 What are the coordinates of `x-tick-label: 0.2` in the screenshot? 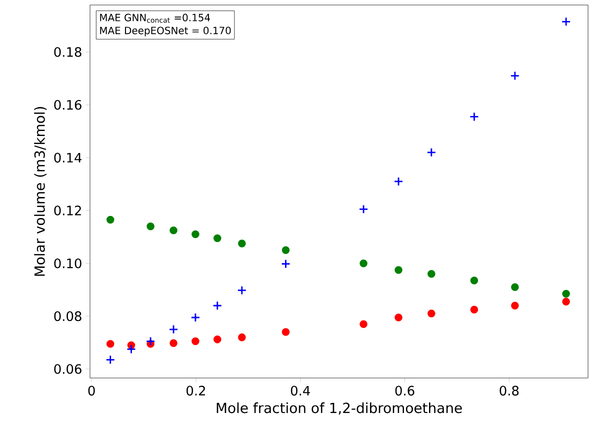 It's located at (195, 391).